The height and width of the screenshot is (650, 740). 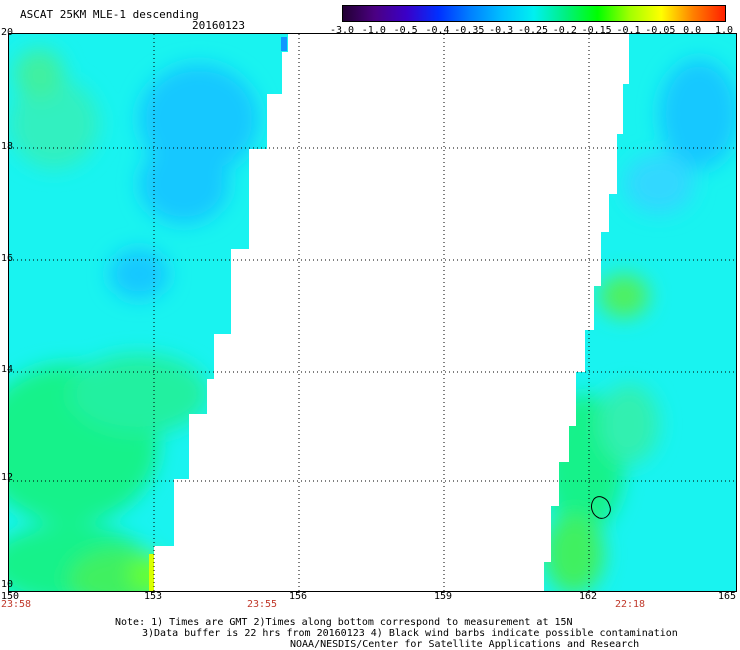 I want to click on colorbar-label: -0.5, so click(x=405, y=30).